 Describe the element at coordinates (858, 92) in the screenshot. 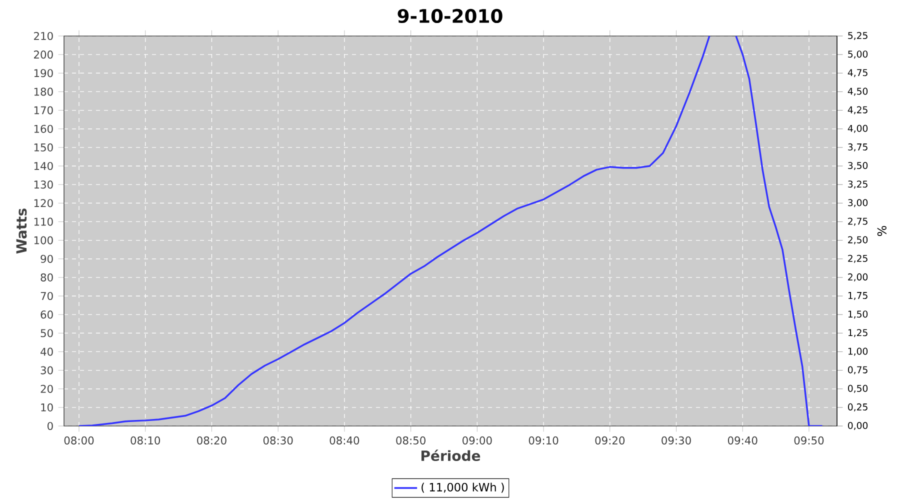

I see `y2-tick-label: 4,50` at that location.